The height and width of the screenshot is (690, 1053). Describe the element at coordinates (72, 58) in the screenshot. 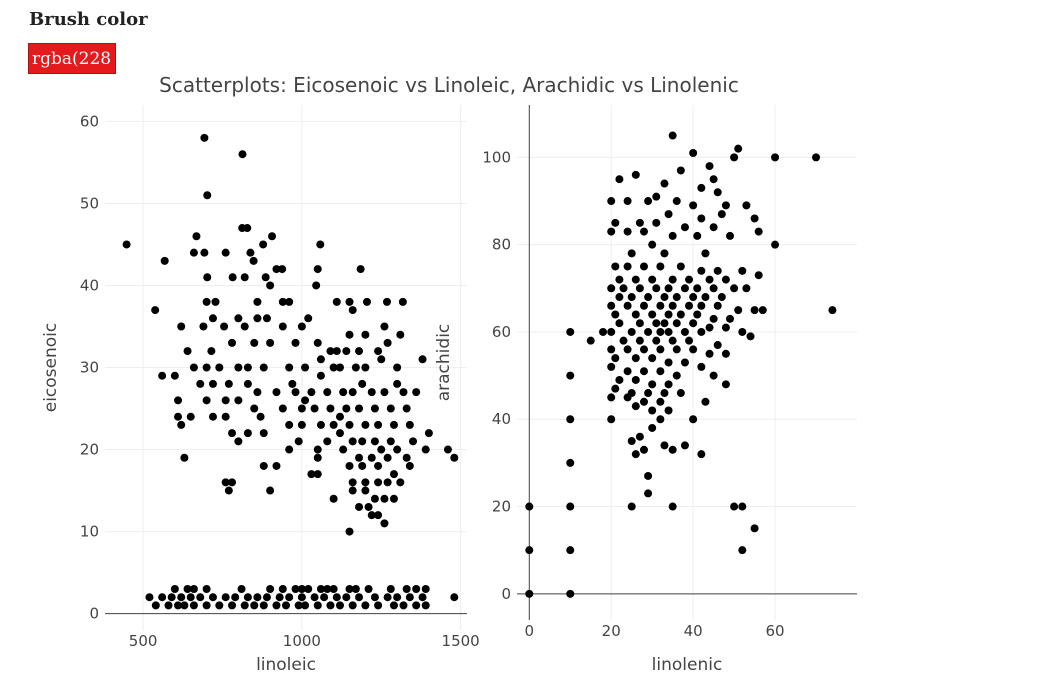

I see `brush-color-input` at that location.